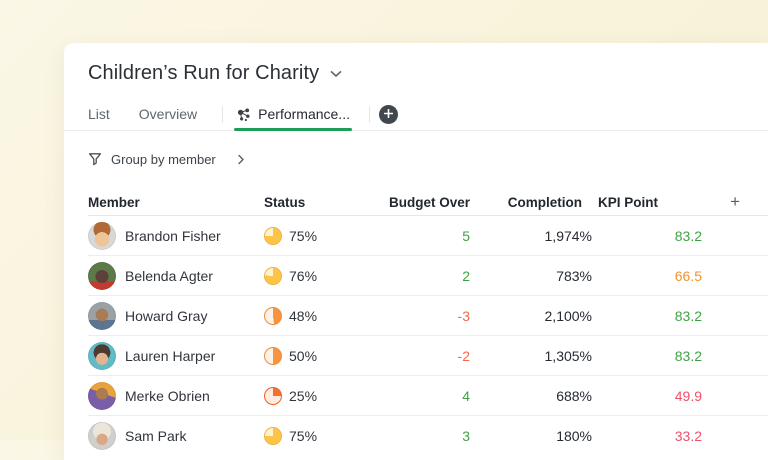 This screenshot has width=768, height=460. I want to click on chevron-down-icon, so click(336, 74).